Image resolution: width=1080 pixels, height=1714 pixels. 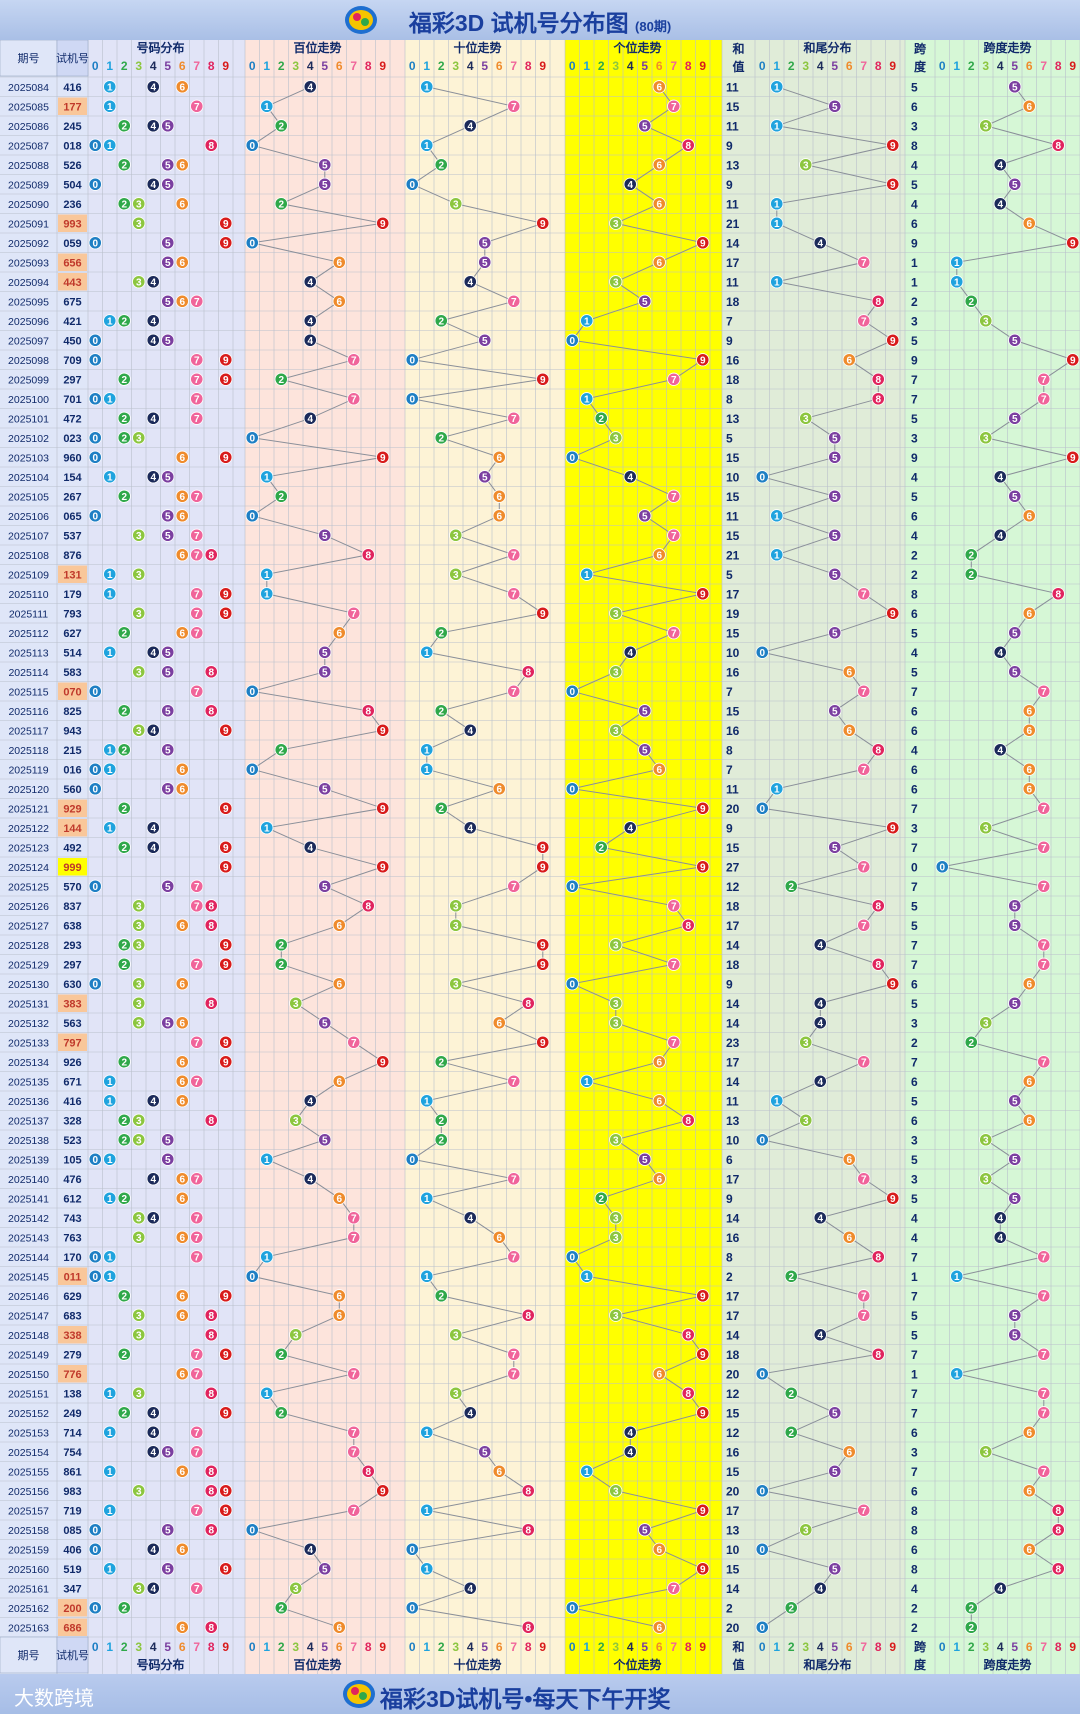 What do you see at coordinates (72, 185) in the screenshot?
I see `test-number-cell: 504` at bounding box center [72, 185].